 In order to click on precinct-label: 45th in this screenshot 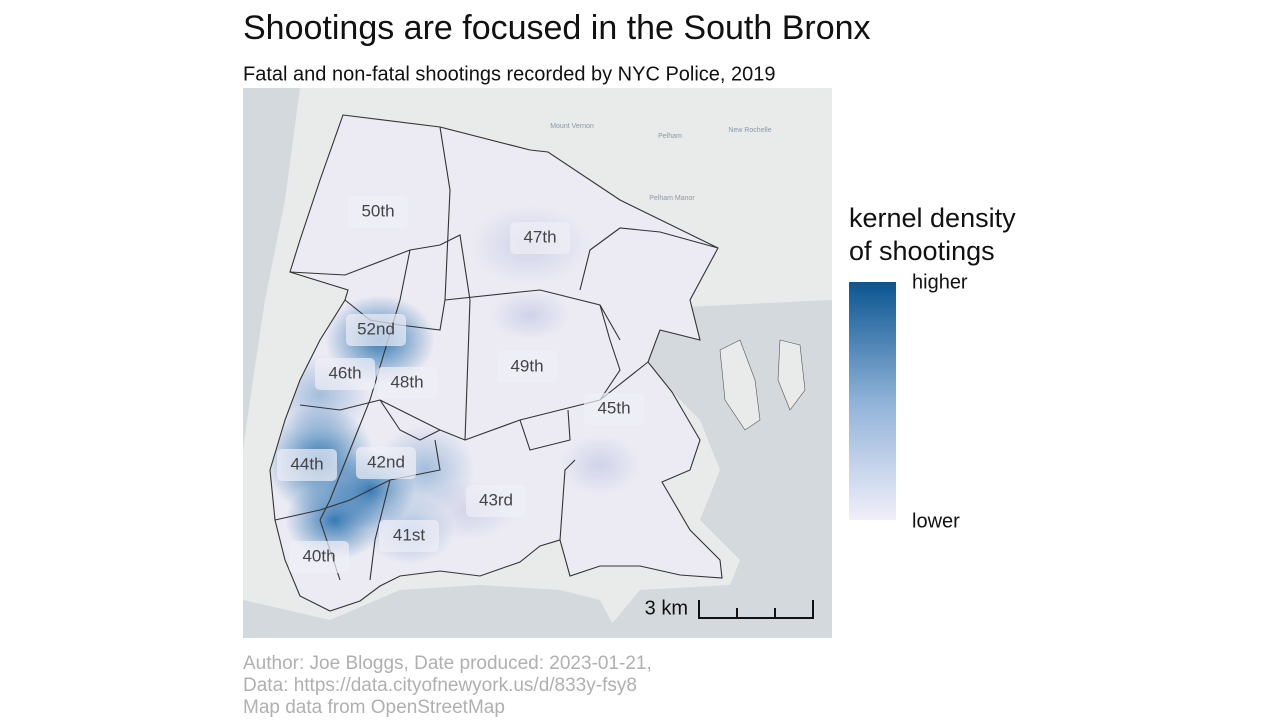, I will do `click(613, 407)`.